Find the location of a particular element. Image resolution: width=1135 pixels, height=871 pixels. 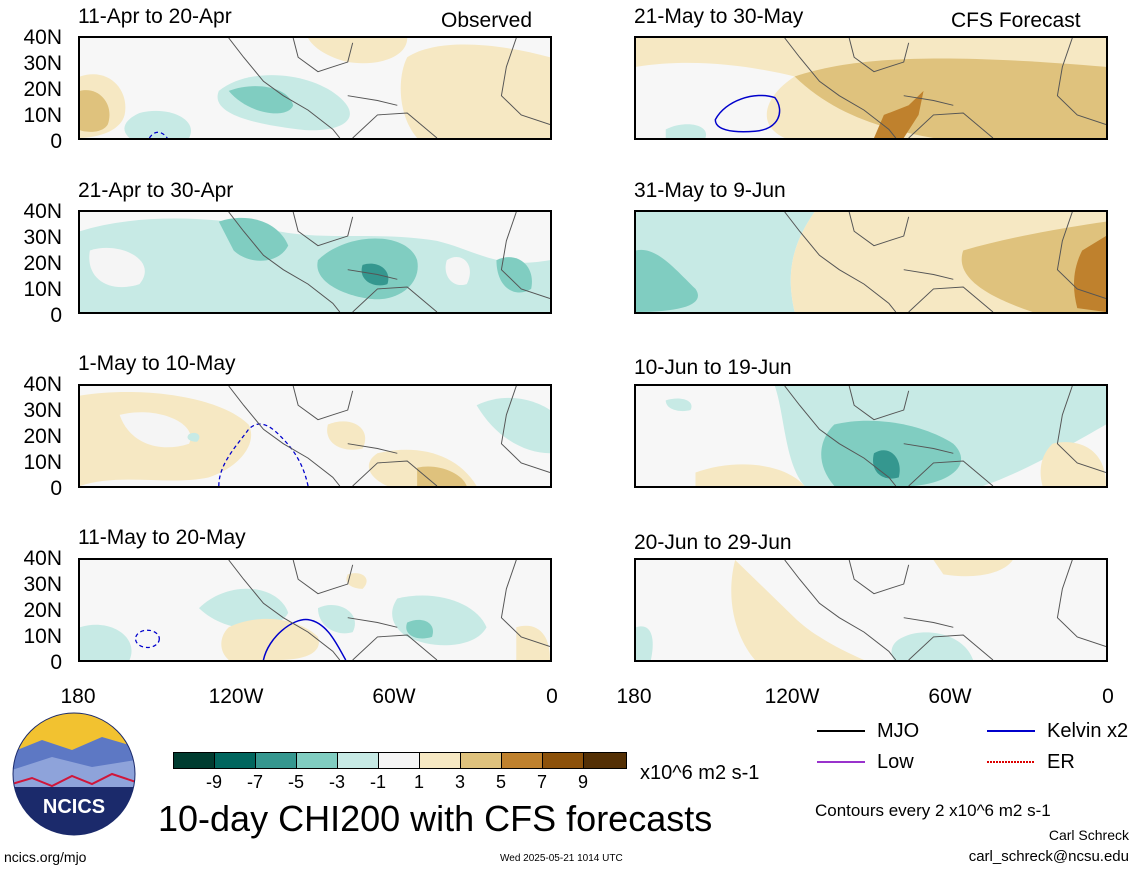

colorbar-tick-label: -9 is located at coordinates (214, 782).